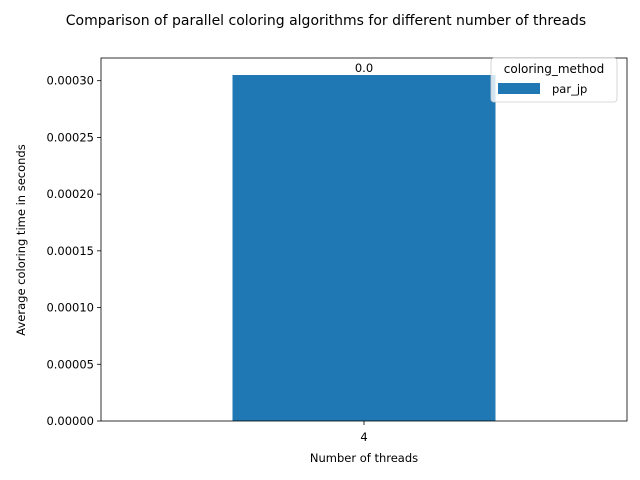 The height and width of the screenshot is (480, 640). What do you see at coordinates (364, 458) in the screenshot?
I see `x-axis-label: Number of threads` at bounding box center [364, 458].